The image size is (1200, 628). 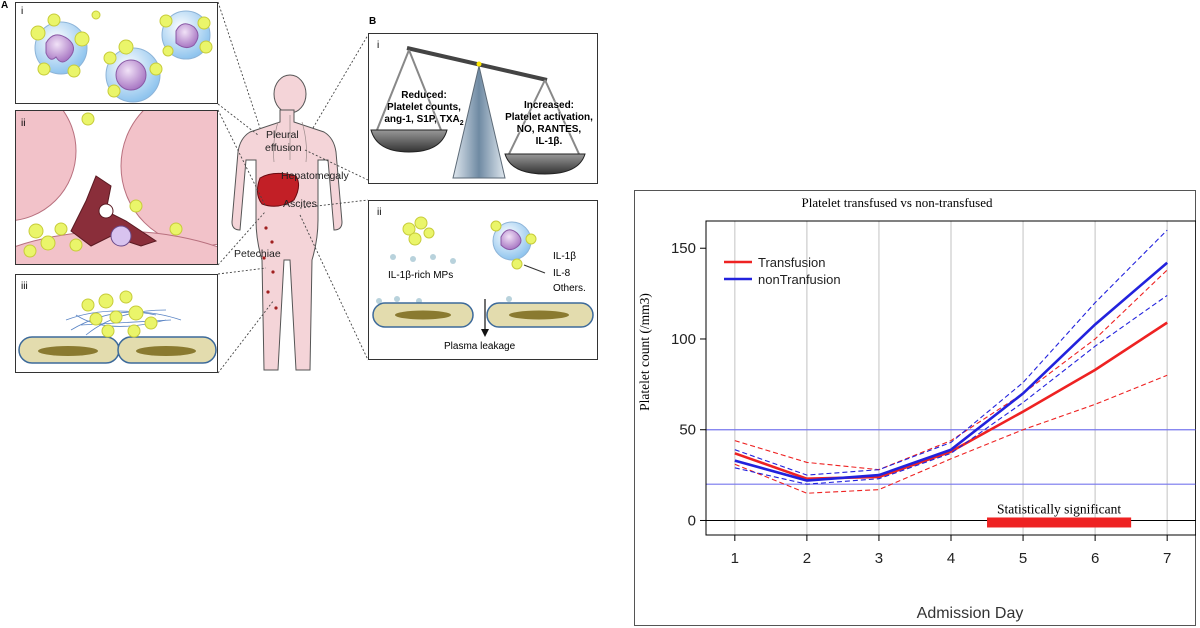 I want to click on panel-b-letter: B, so click(x=373, y=21).